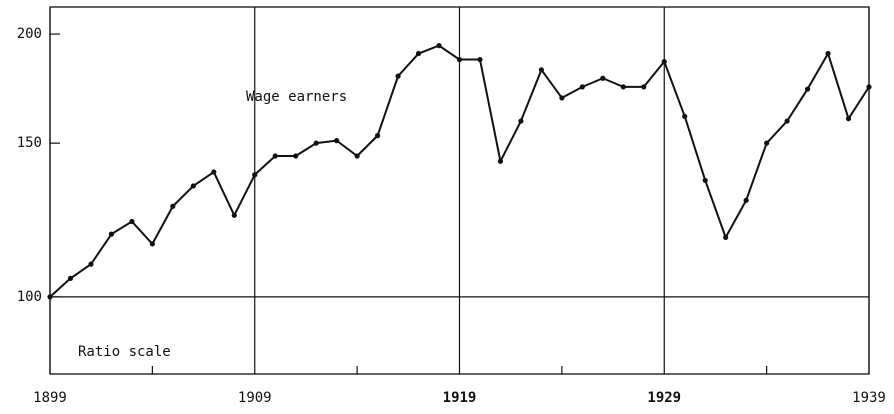 The height and width of the screenshot is (414, 894). I want to click on x-tick-label: 1919, so click(460, 398).